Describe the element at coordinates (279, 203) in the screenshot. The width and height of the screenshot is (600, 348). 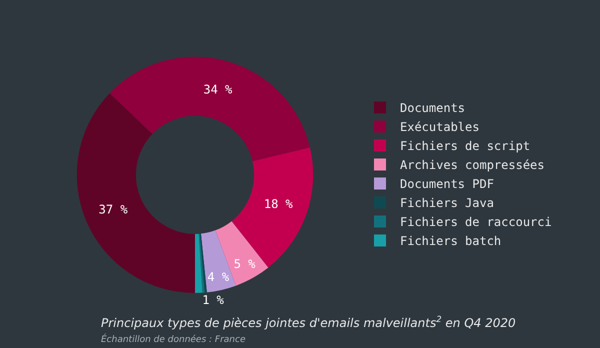
I see `data-label: 18 %` at that location.